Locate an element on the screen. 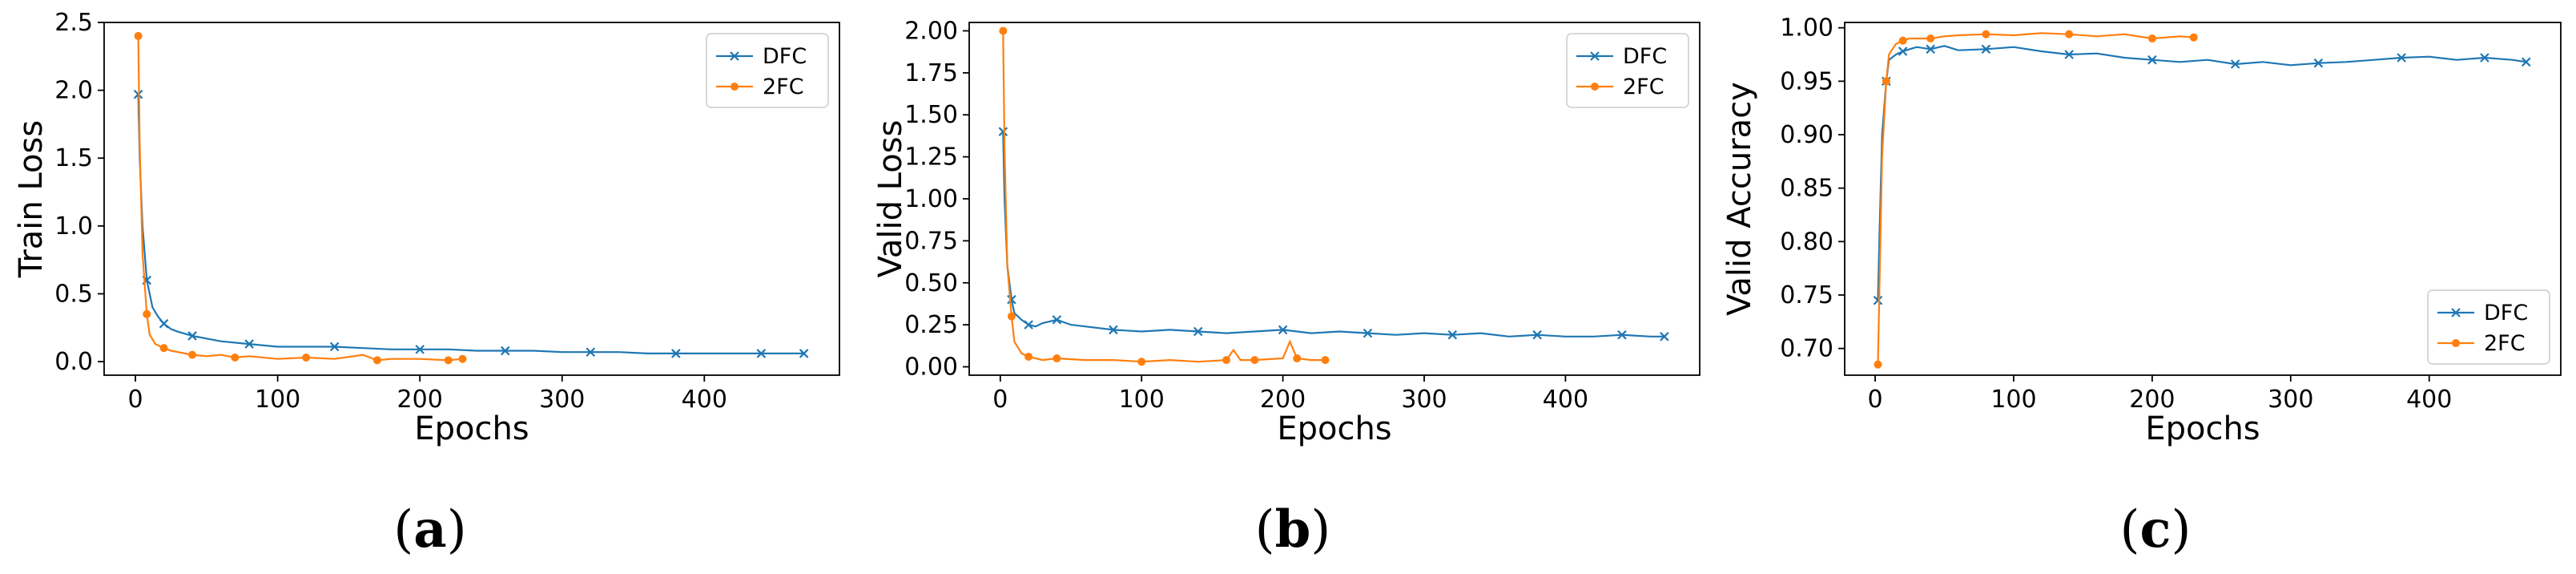  caption-letter: a is located at coordinates (429, 529).